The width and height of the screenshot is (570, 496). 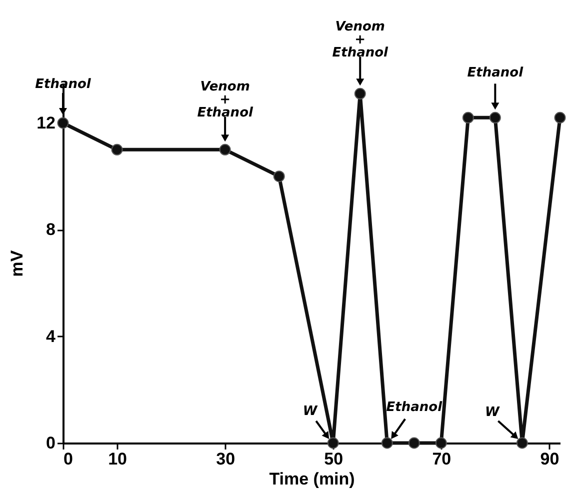 I want to click on x-tick-label: 30, so click(x=226, y=459).